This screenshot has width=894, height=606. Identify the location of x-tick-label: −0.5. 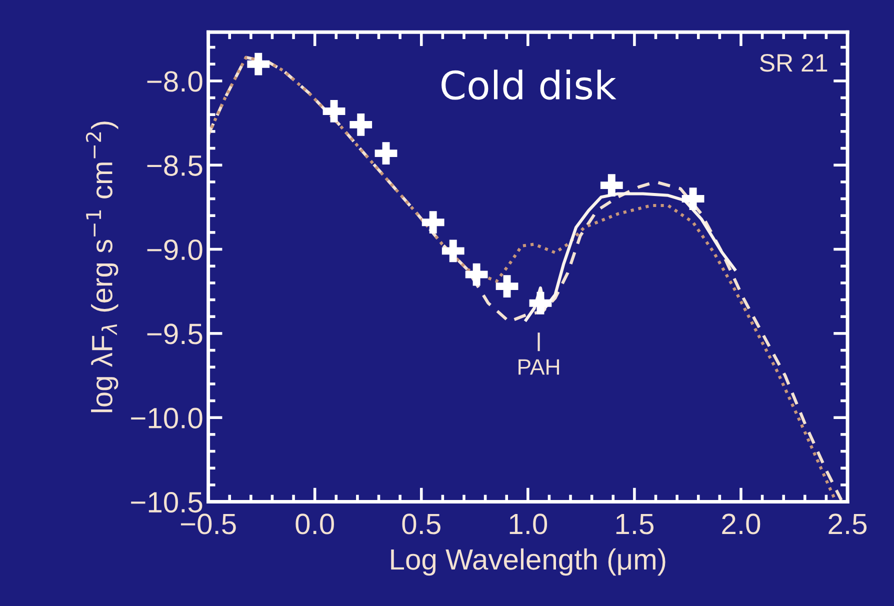
(208, 524).